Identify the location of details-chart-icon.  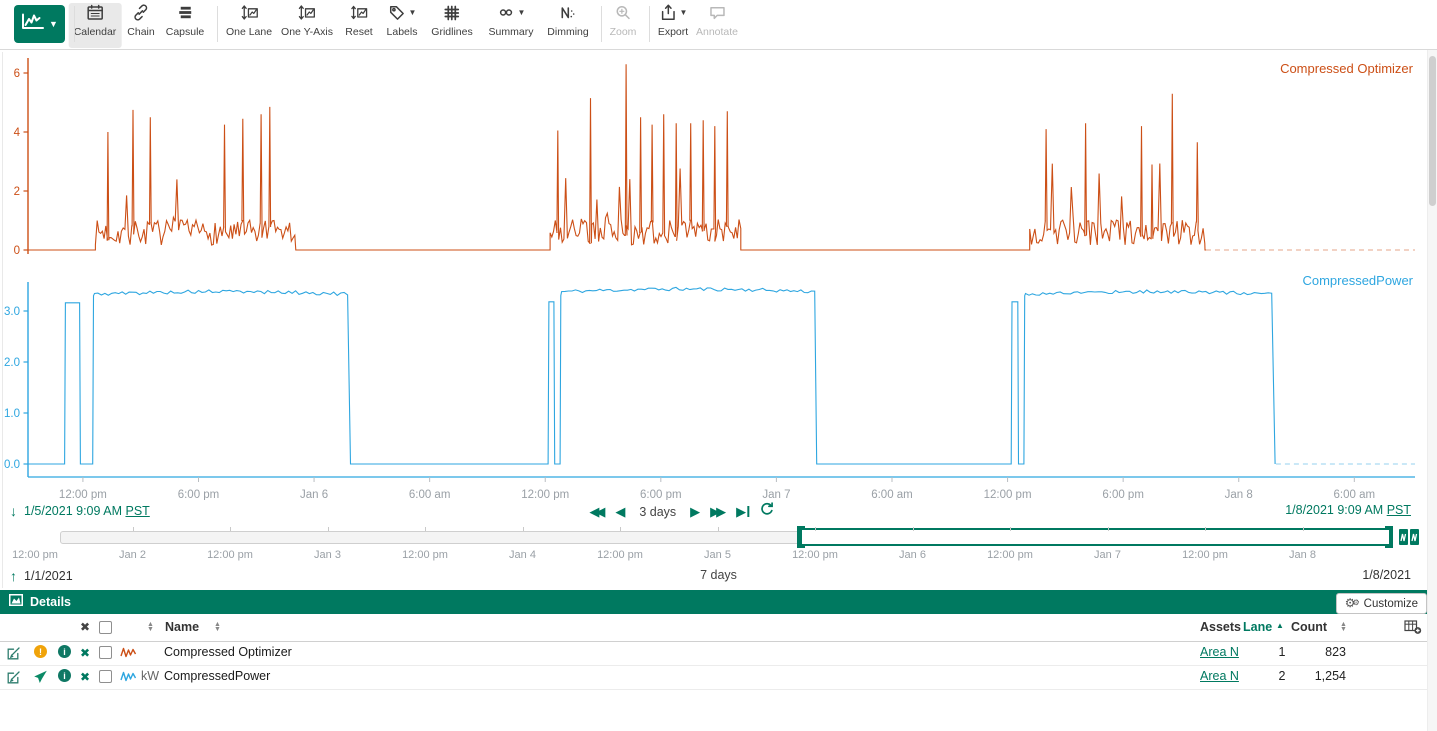
(16, 602).